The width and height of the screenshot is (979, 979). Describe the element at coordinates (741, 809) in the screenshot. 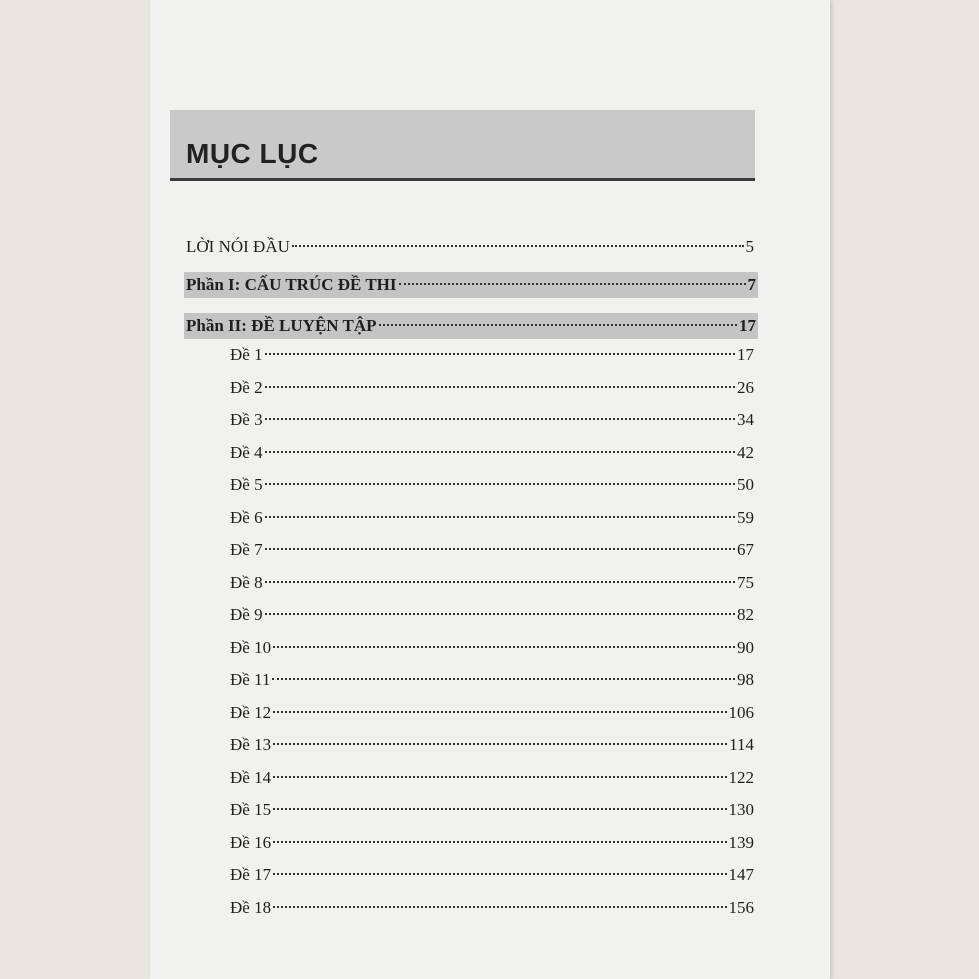

I see `entry-page: 130` at that location.